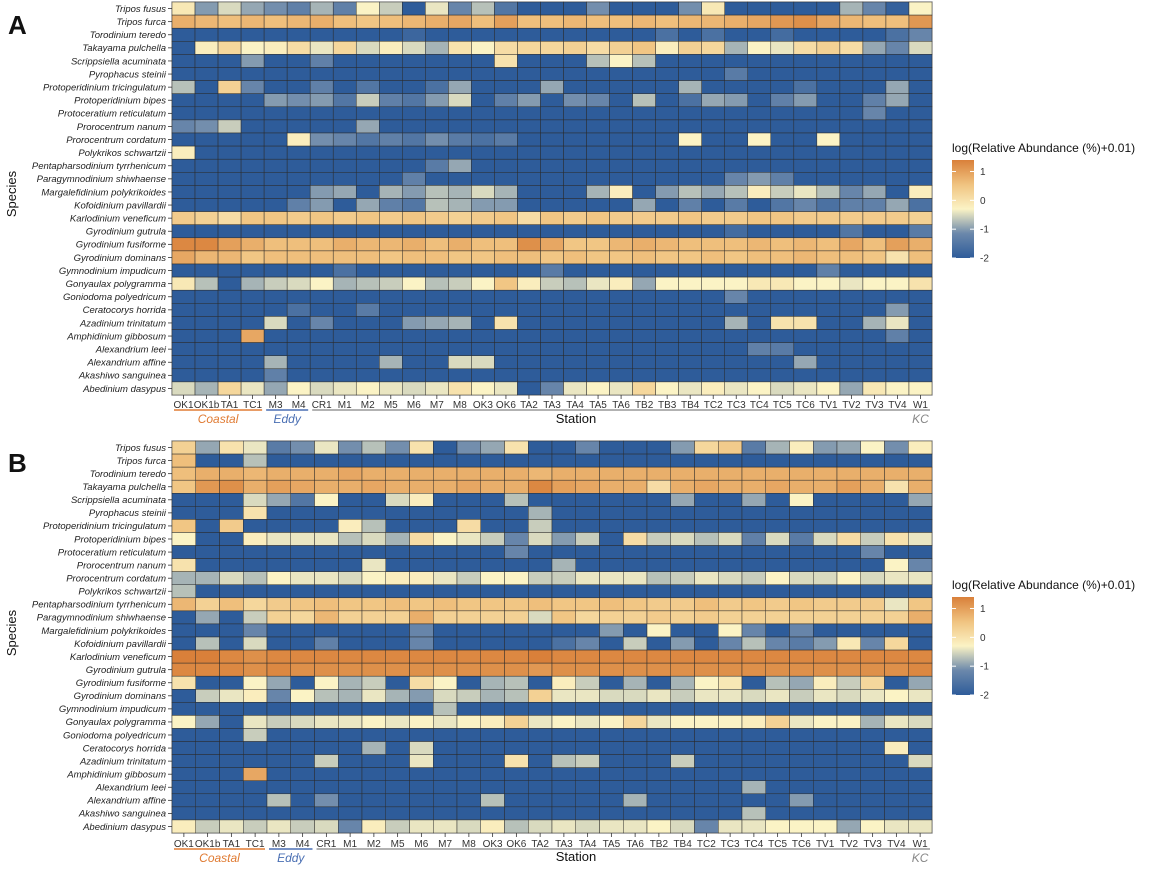 The image size is (1152, 872). Describe the element at coordinates (983, 201) in the screenshot. I see `legend-tick-label: 0` at that location.